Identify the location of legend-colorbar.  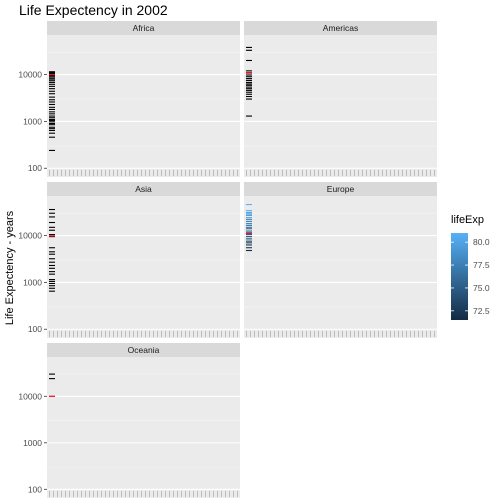
(459, 276).